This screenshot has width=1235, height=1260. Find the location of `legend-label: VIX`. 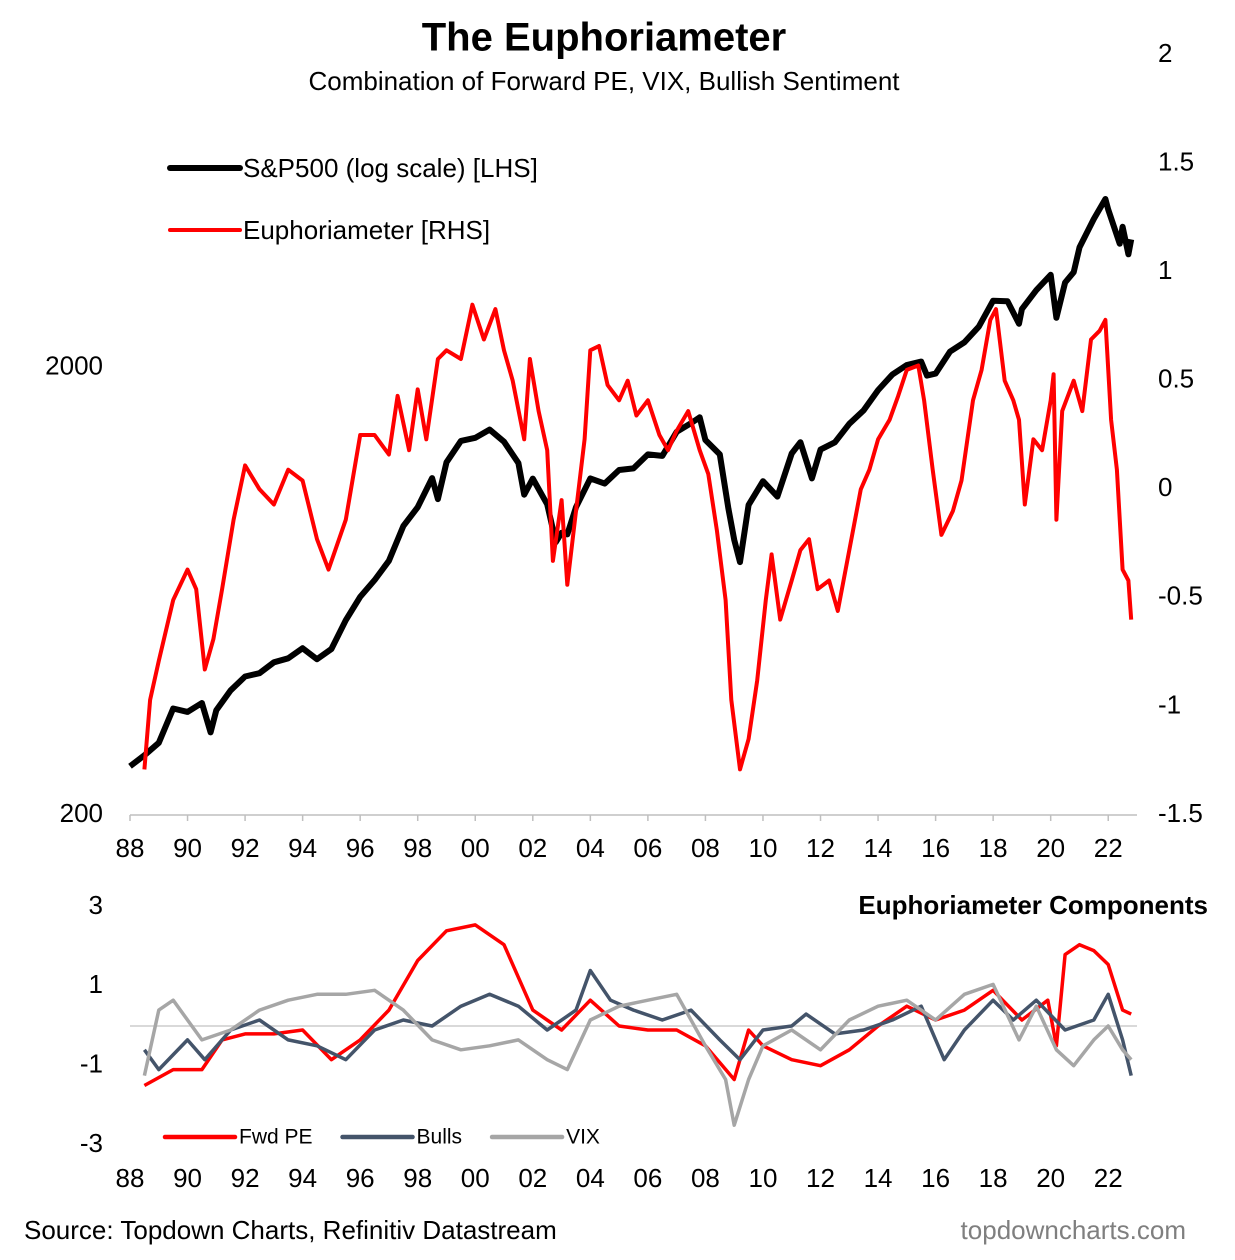

legend-label: VIX is located at coordinates (583, 1137).